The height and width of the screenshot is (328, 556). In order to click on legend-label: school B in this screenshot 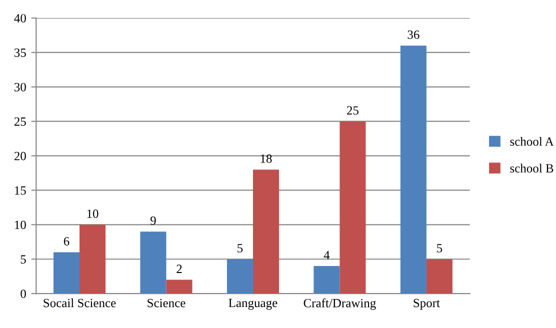, I will do `click(532, 168)`.